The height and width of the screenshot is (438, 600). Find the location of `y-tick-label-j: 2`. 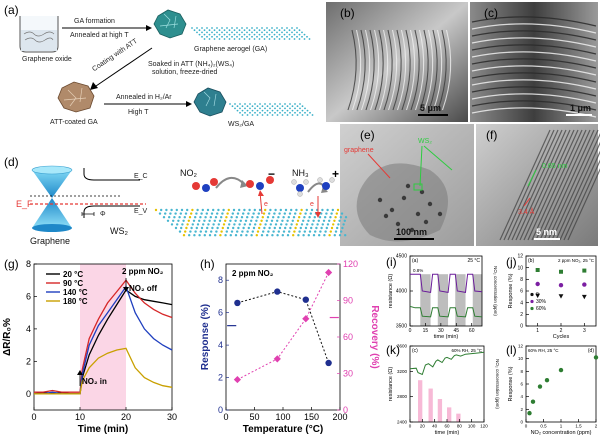

y-tick-label-j: 2 is located at coordinates (521, 315).